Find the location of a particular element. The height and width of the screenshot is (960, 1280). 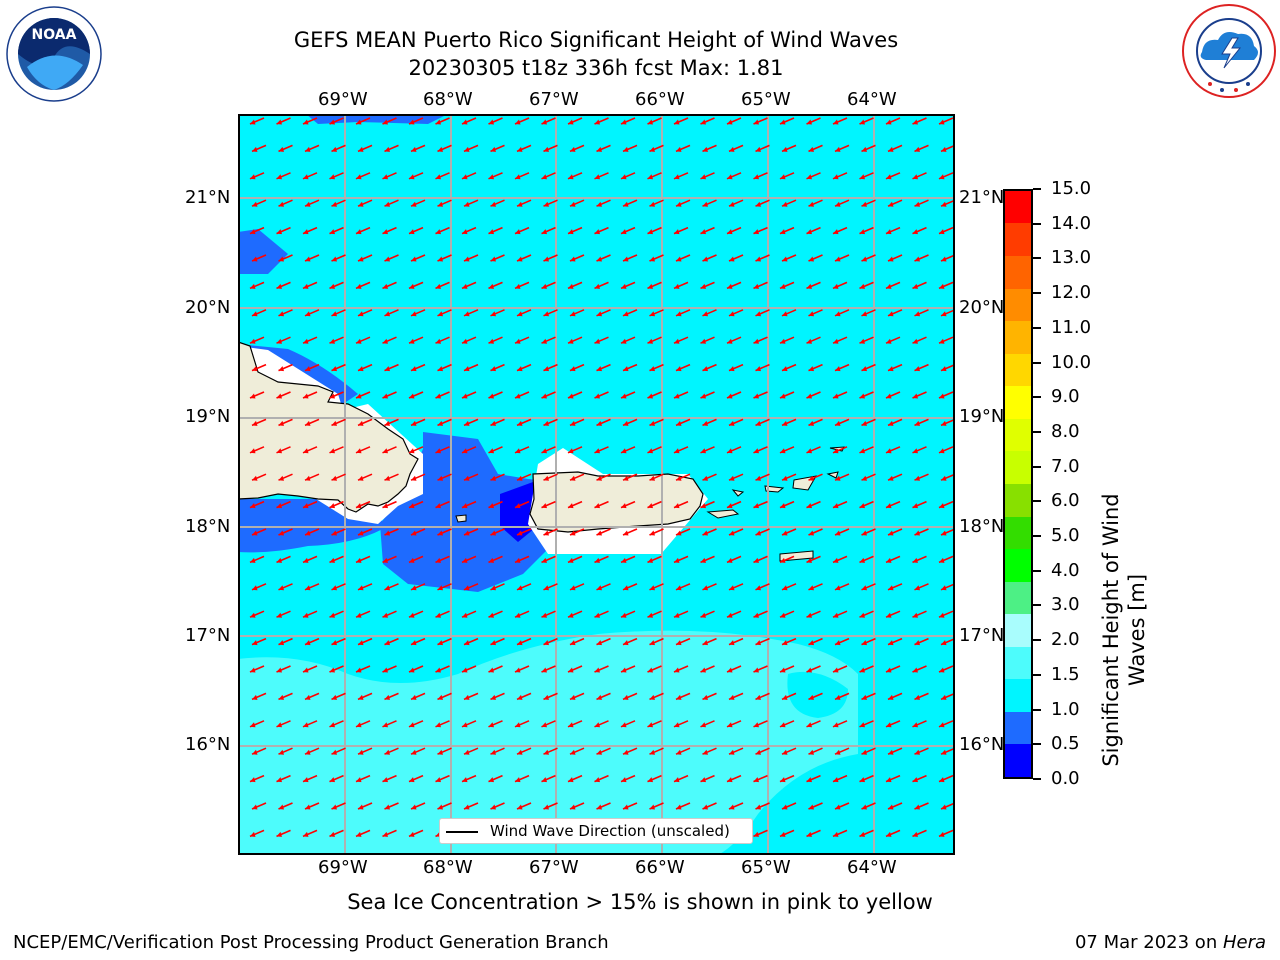

colorbar-tick-label: 13.0 is located at coordinates (1071, 258).